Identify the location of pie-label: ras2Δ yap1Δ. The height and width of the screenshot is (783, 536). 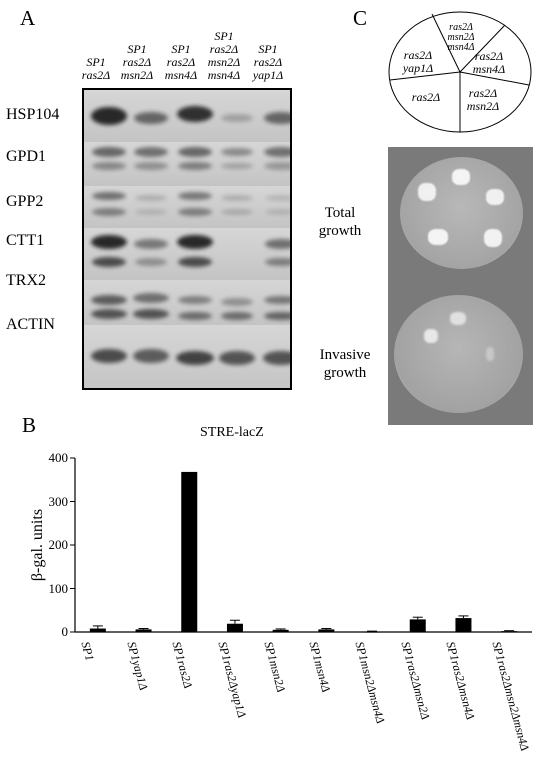
(418, 62).